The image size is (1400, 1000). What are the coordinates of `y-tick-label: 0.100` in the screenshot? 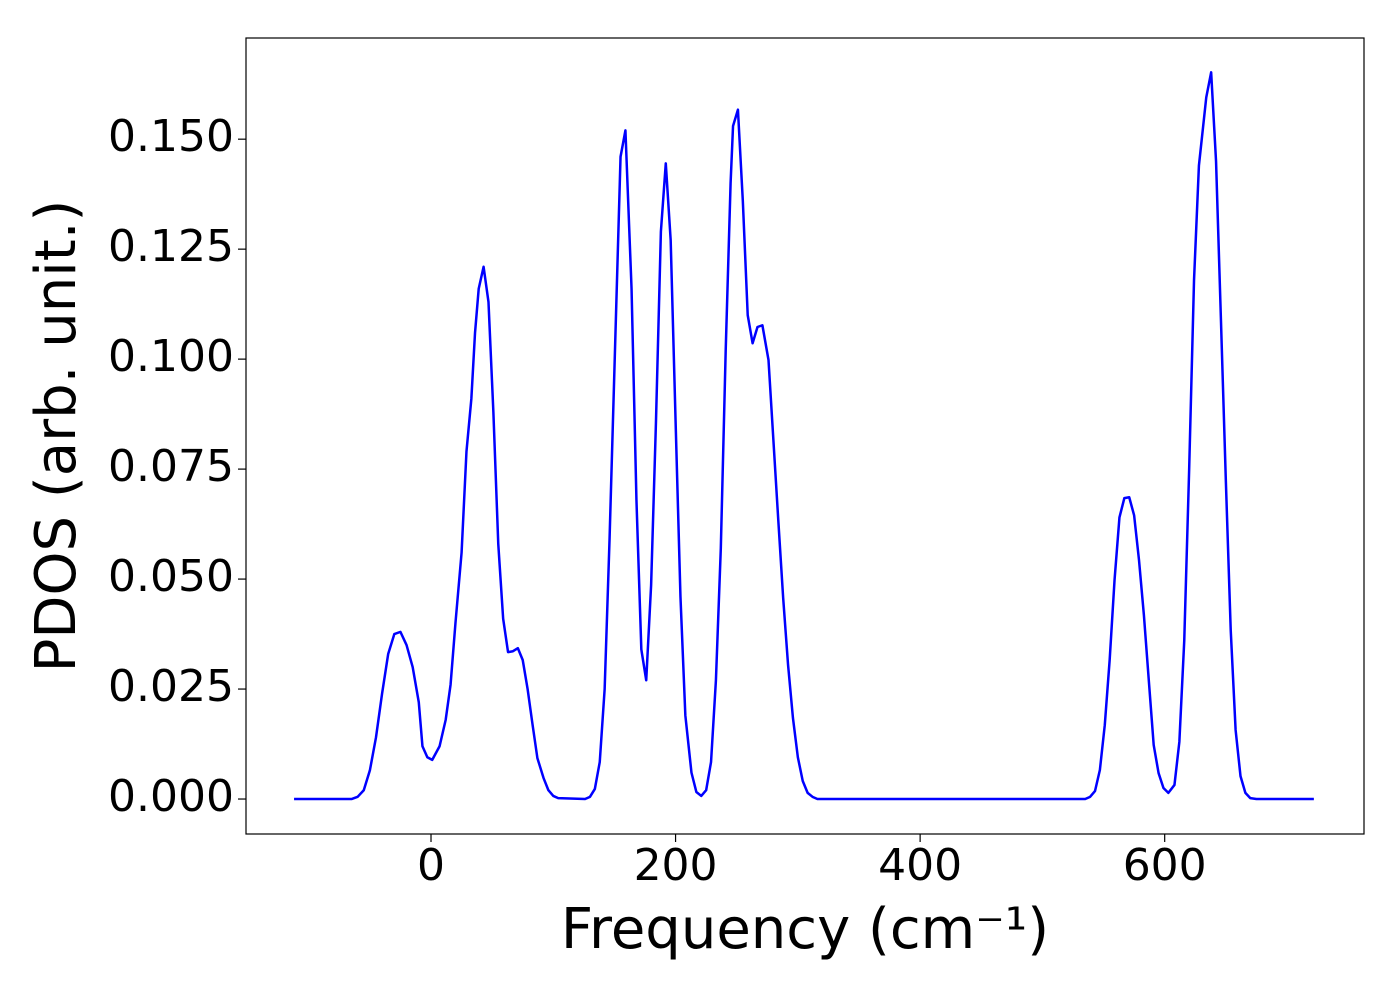 It's located at (171, 356).